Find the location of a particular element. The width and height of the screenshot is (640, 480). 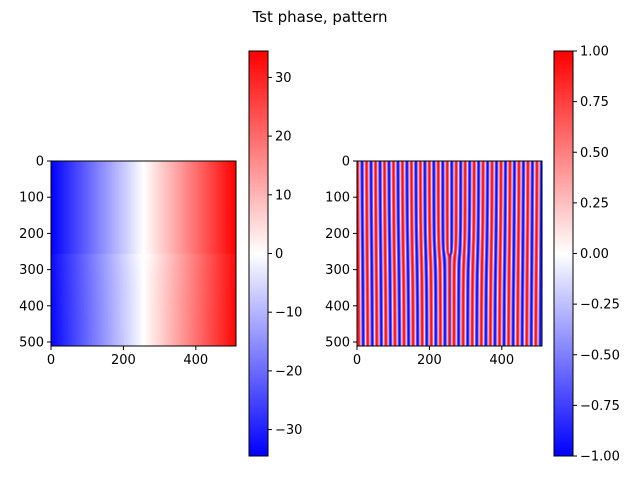

pattern-colorbar-holder is located at coordinates (563, 253).